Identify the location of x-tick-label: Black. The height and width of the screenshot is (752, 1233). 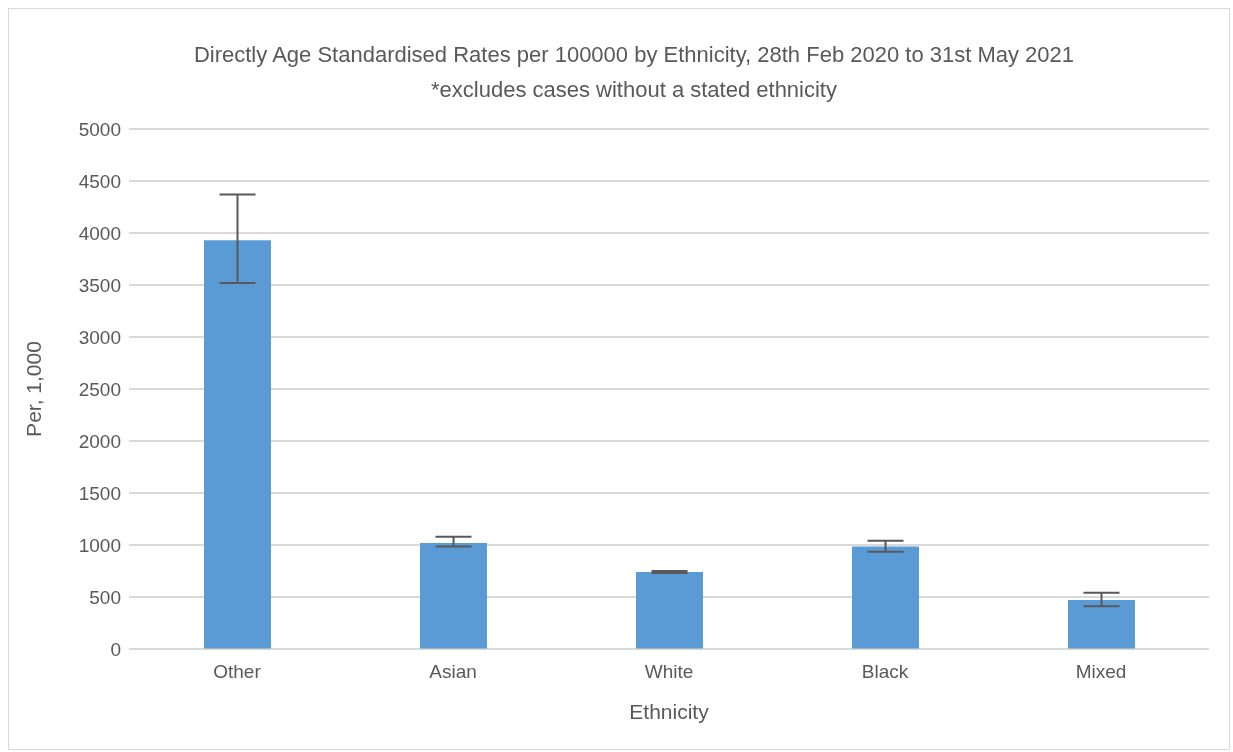
(885, 672).